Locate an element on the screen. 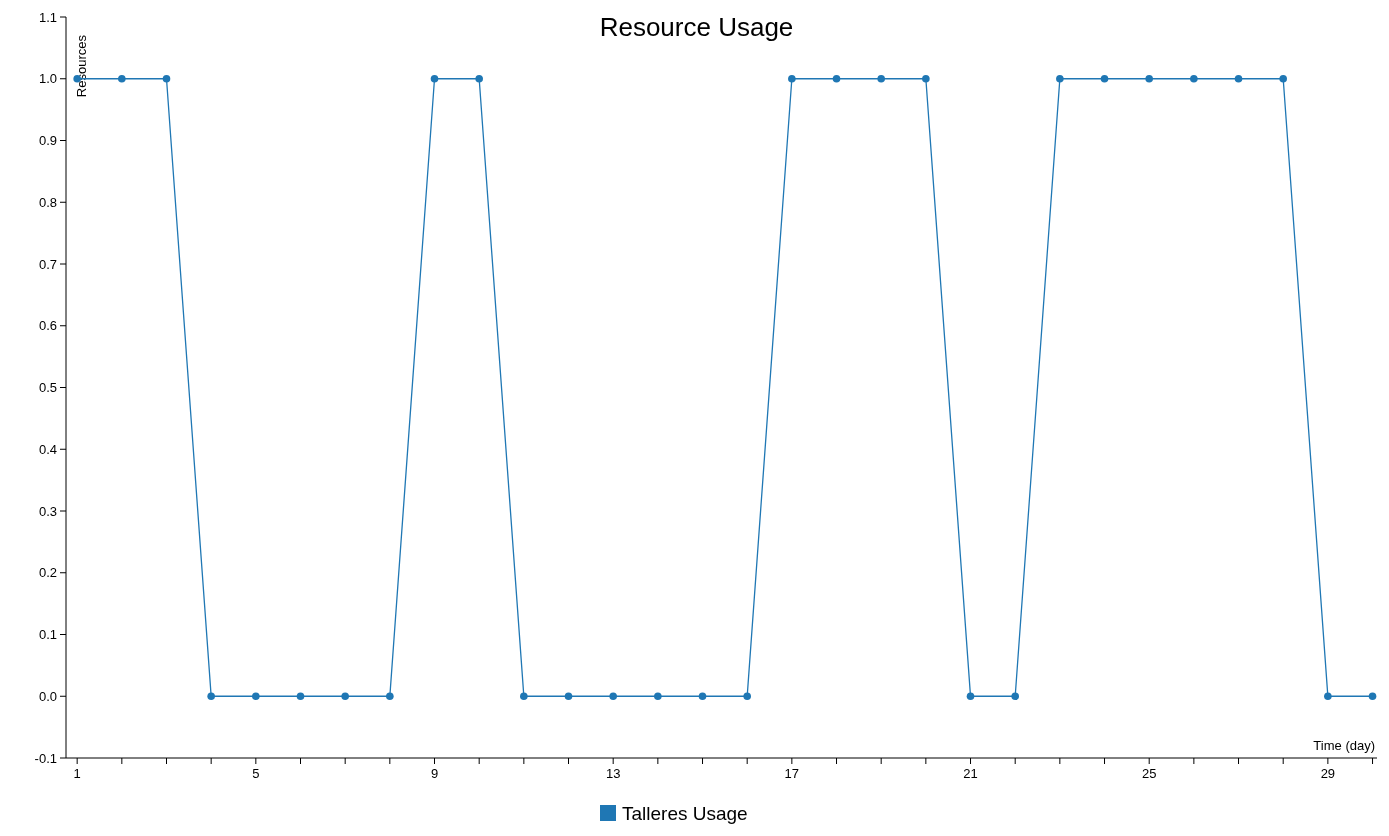  x-tick-label: 13 is located at coordinates (613, 773).